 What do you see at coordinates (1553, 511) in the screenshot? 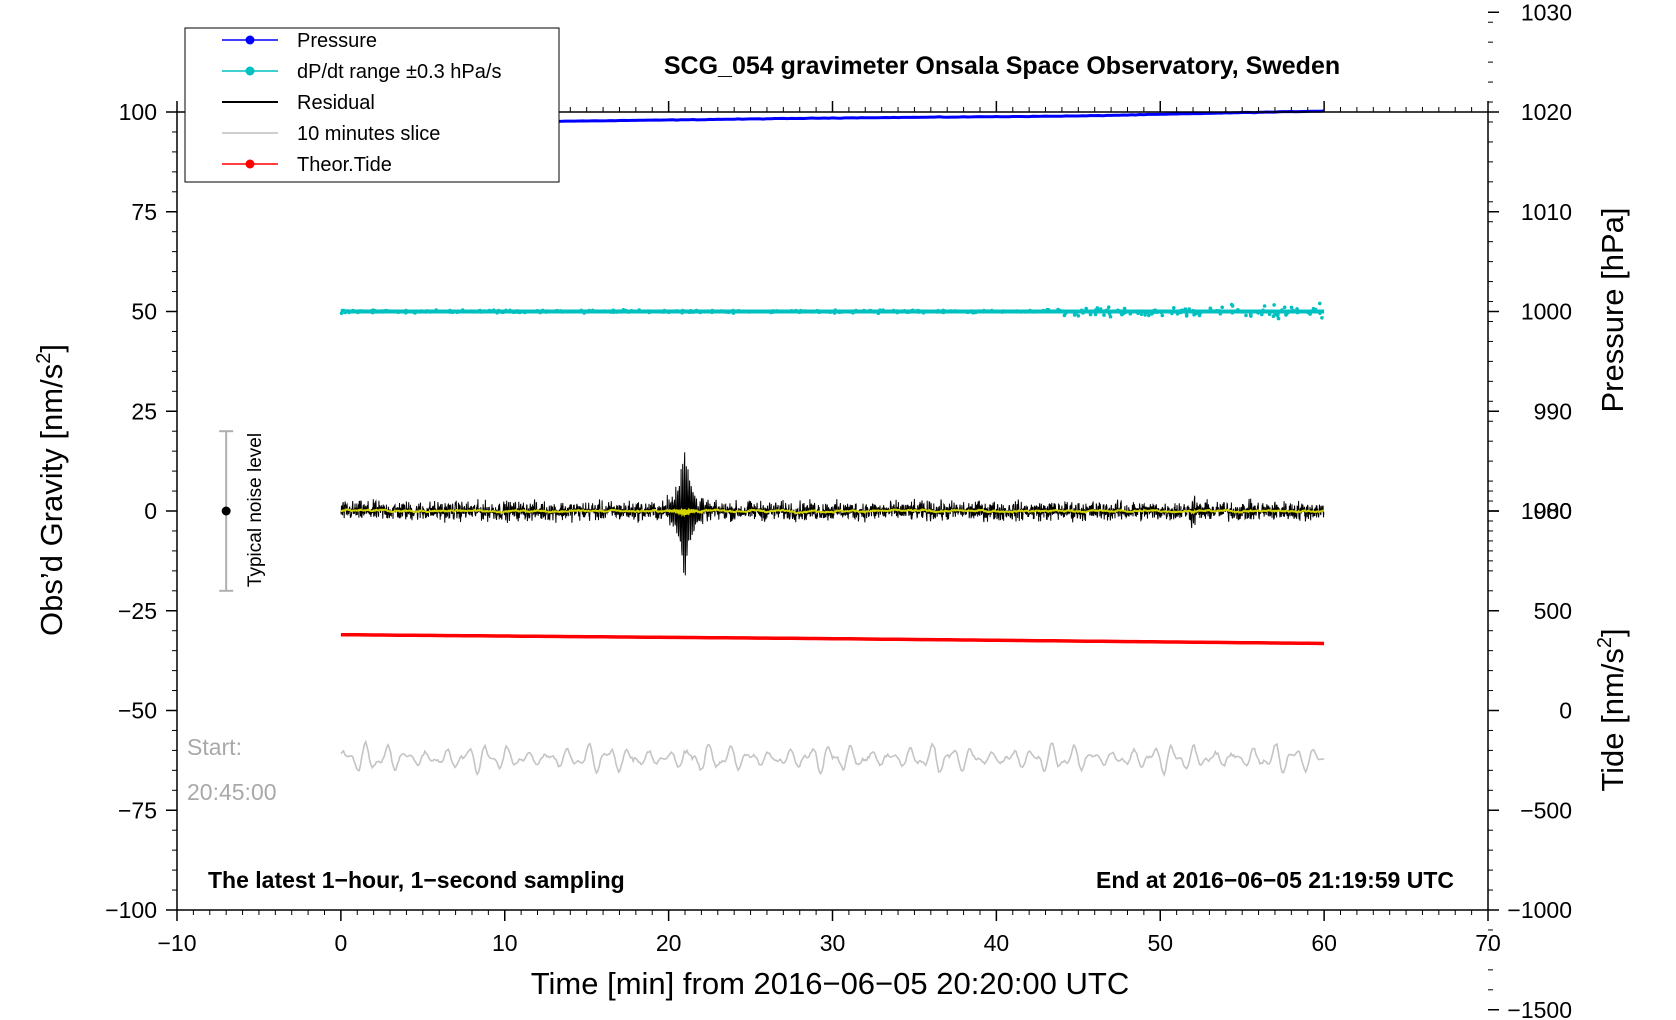
I see `pressure-tick-label: 980` at bounding box center [1553, 511].